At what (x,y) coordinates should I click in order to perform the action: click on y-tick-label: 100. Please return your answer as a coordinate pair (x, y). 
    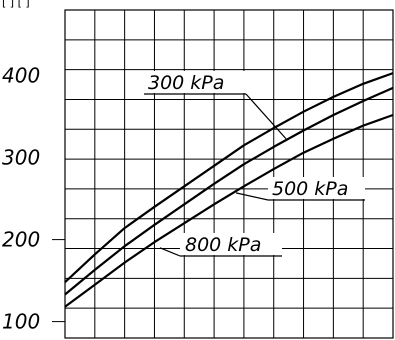
    Looking at the image, I should click on (21, 322).